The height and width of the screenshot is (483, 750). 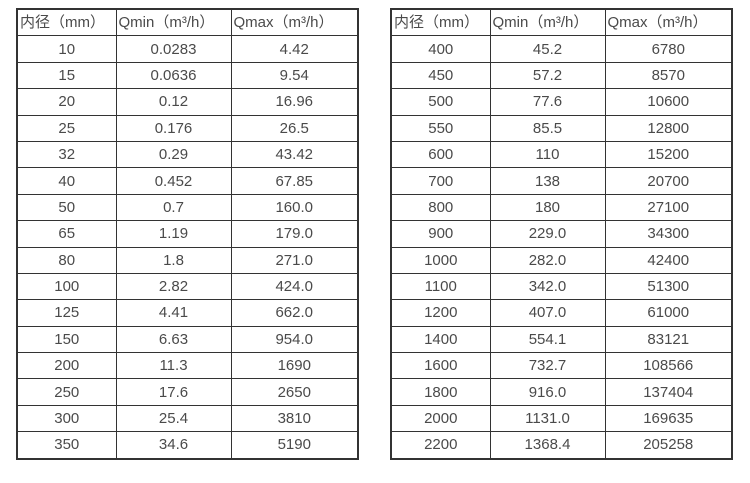 I want to click on cell: 400, so click(x=440, y=49).